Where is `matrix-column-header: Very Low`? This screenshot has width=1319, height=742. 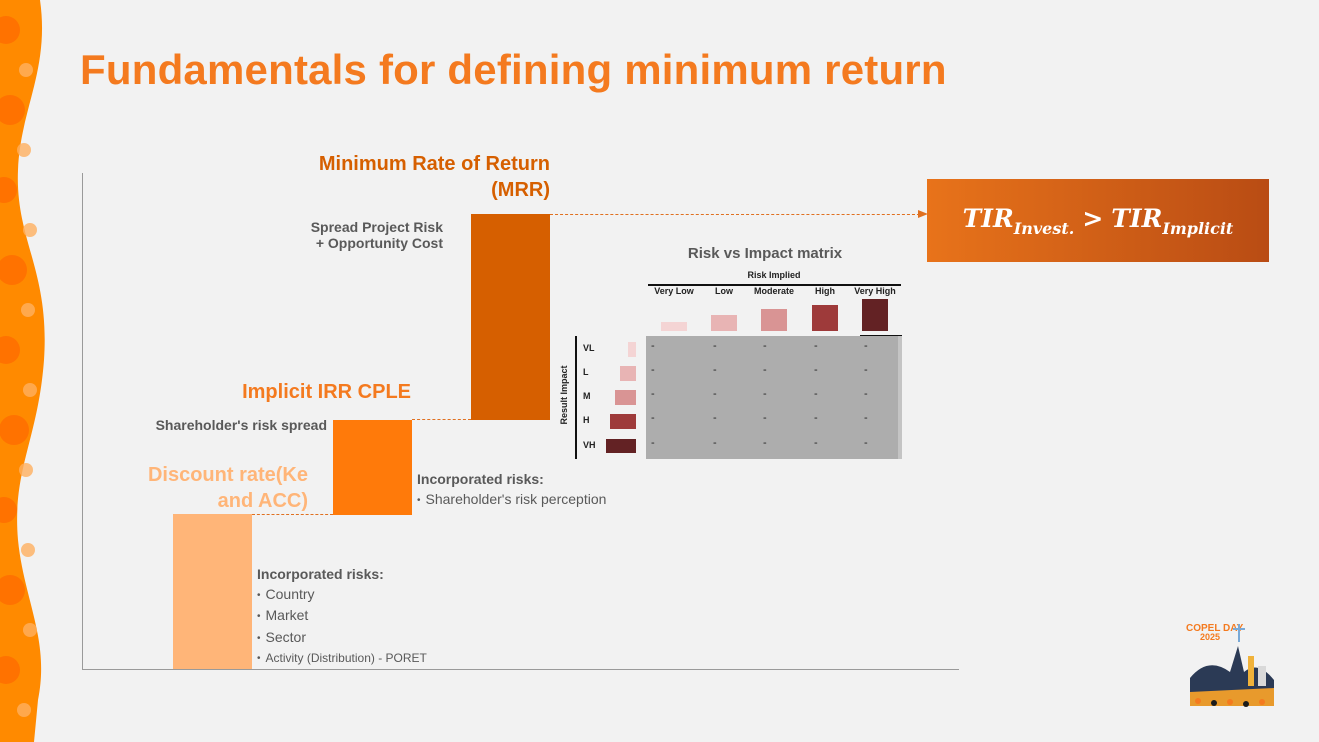
matrix-column-header: Very Low is located at coordinates (674, 291).